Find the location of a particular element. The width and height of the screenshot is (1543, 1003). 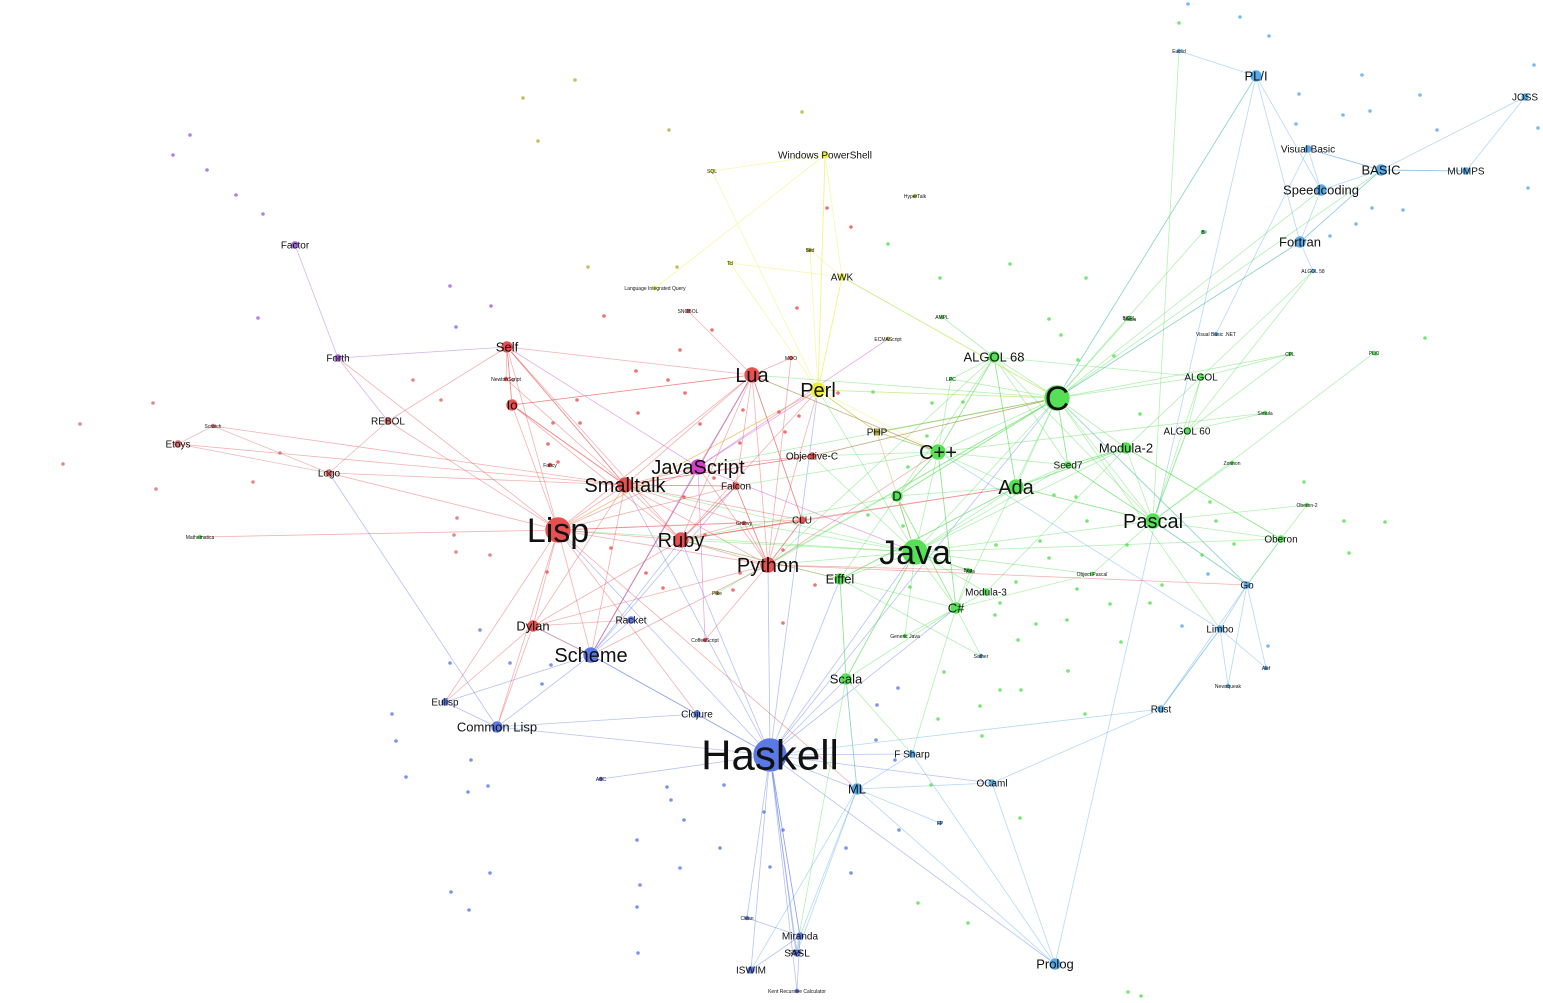

node-csharp is located at coordinates (956, 608).